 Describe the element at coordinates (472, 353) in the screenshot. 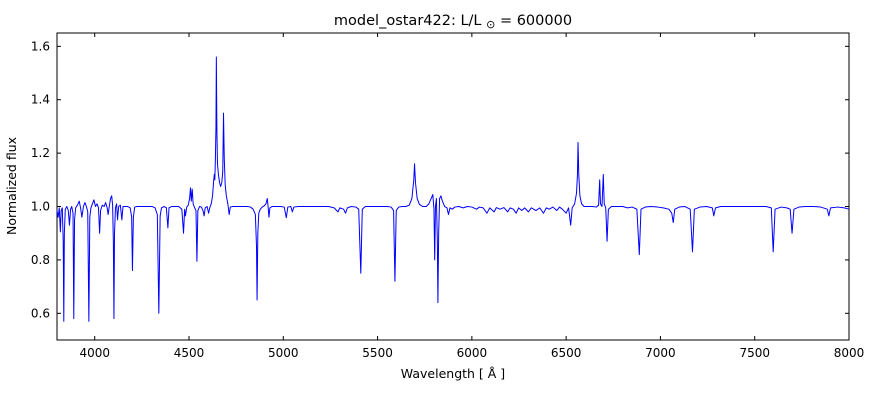

I see `x-tick-label: 6000` at that location.